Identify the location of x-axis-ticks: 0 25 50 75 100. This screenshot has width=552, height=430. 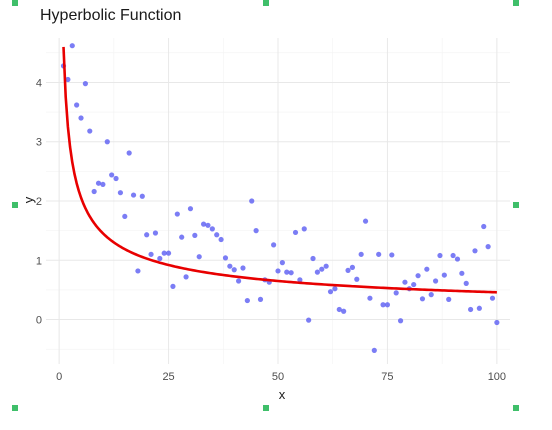
(281, 377).